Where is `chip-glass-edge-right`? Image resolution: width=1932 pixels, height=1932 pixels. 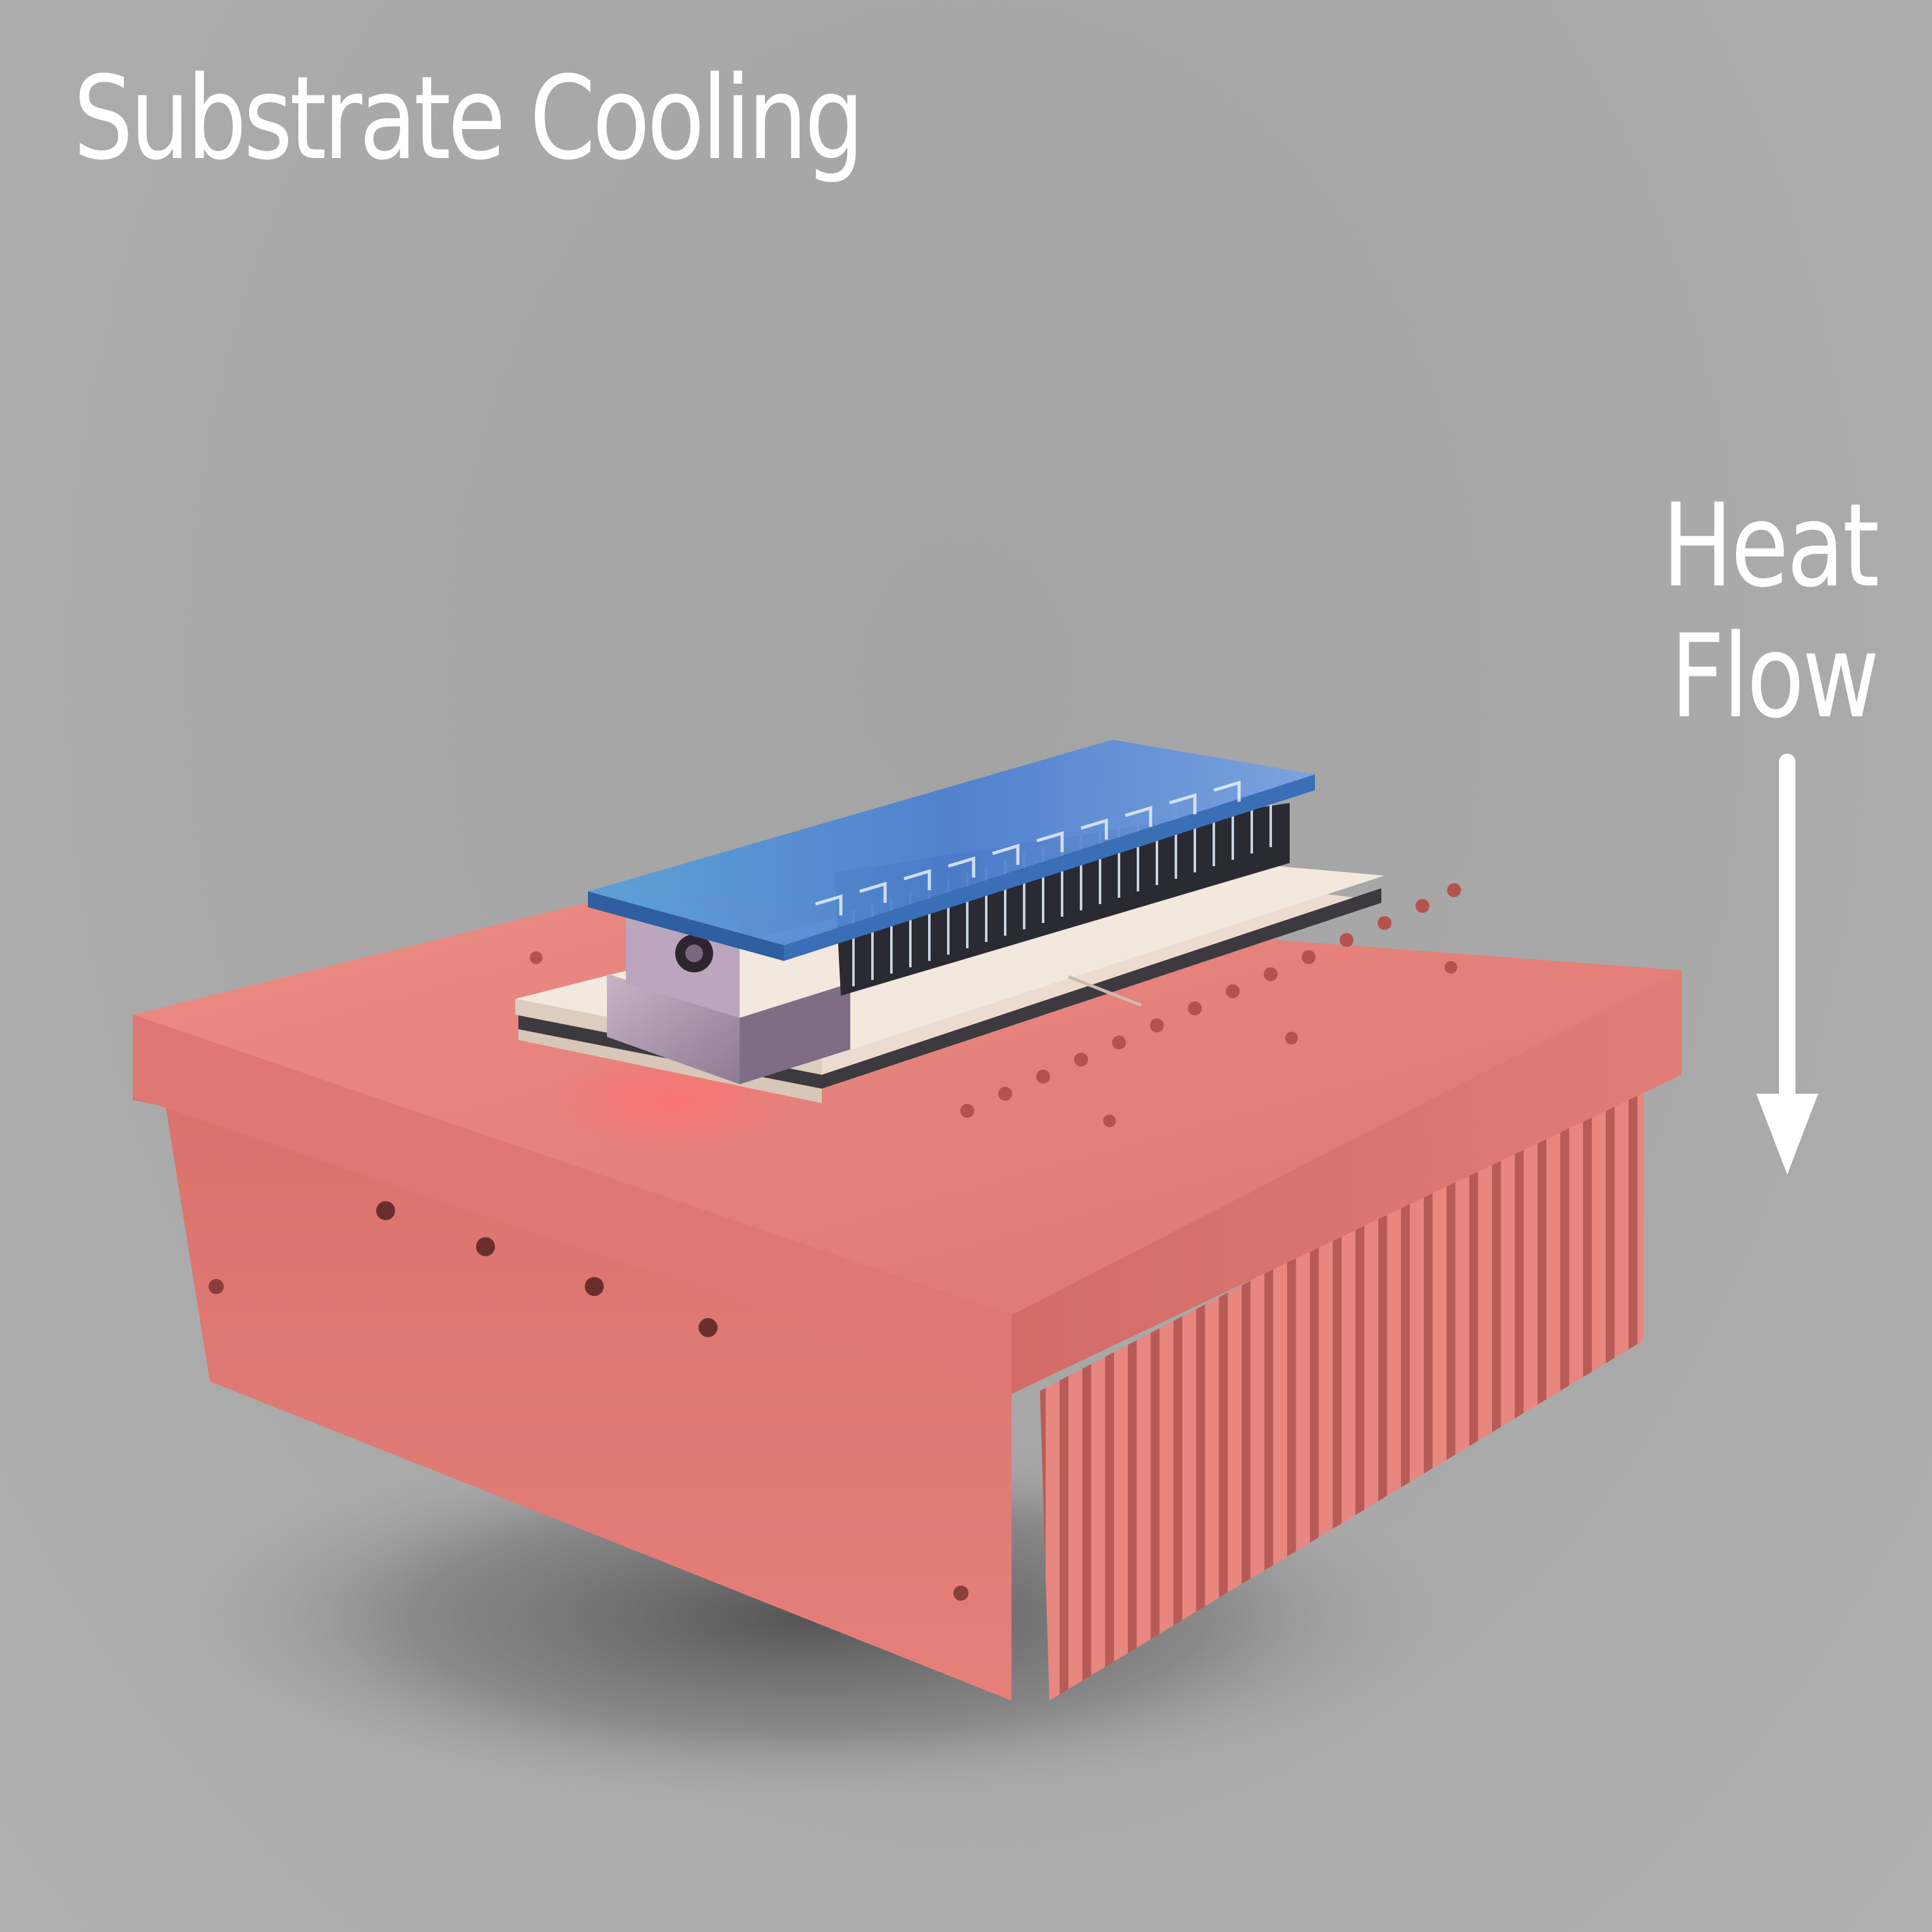 chip-glass-edge-right is located at coordinates (1049, 867).